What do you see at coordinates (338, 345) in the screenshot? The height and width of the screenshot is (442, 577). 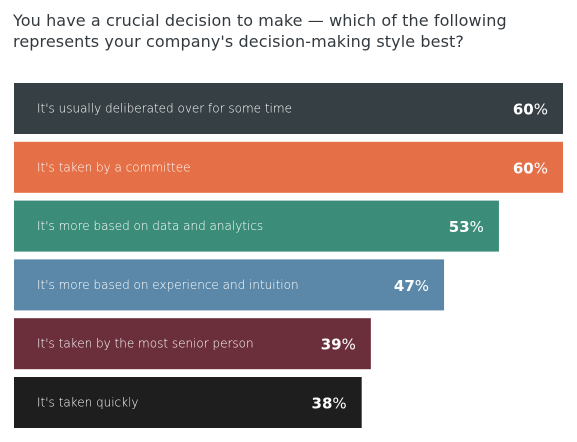 I see `bar-value-5: 39%` at bounding box center [338, 345].